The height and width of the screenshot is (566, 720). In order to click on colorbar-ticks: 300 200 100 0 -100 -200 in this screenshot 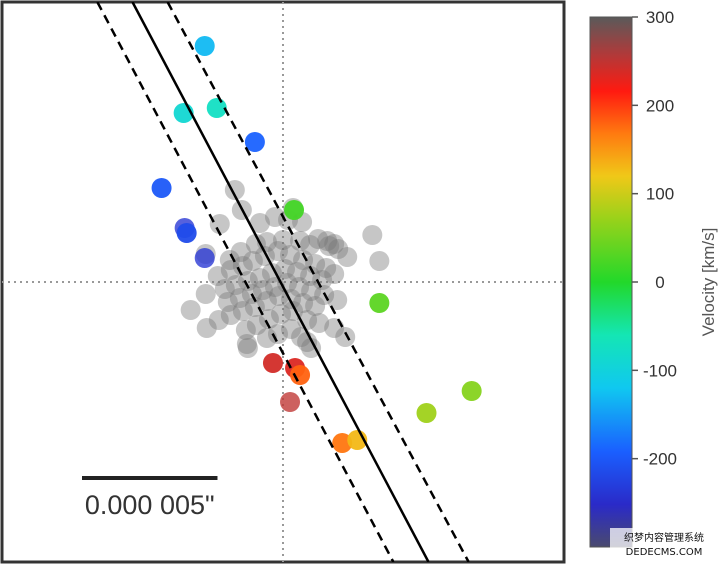, I will do `click(654, 238)`.